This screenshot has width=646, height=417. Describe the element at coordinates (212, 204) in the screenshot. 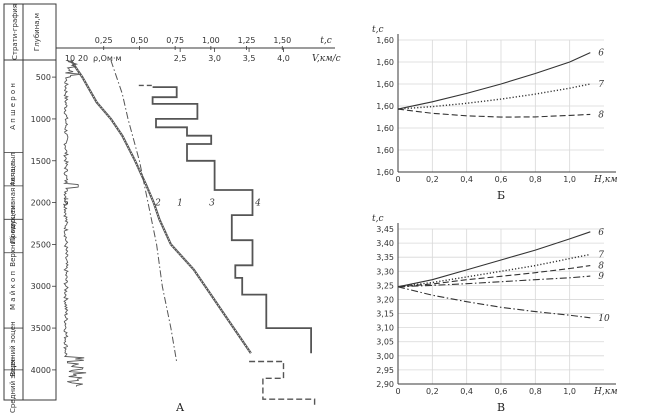

I see `curve-number-label: 3` at that location.